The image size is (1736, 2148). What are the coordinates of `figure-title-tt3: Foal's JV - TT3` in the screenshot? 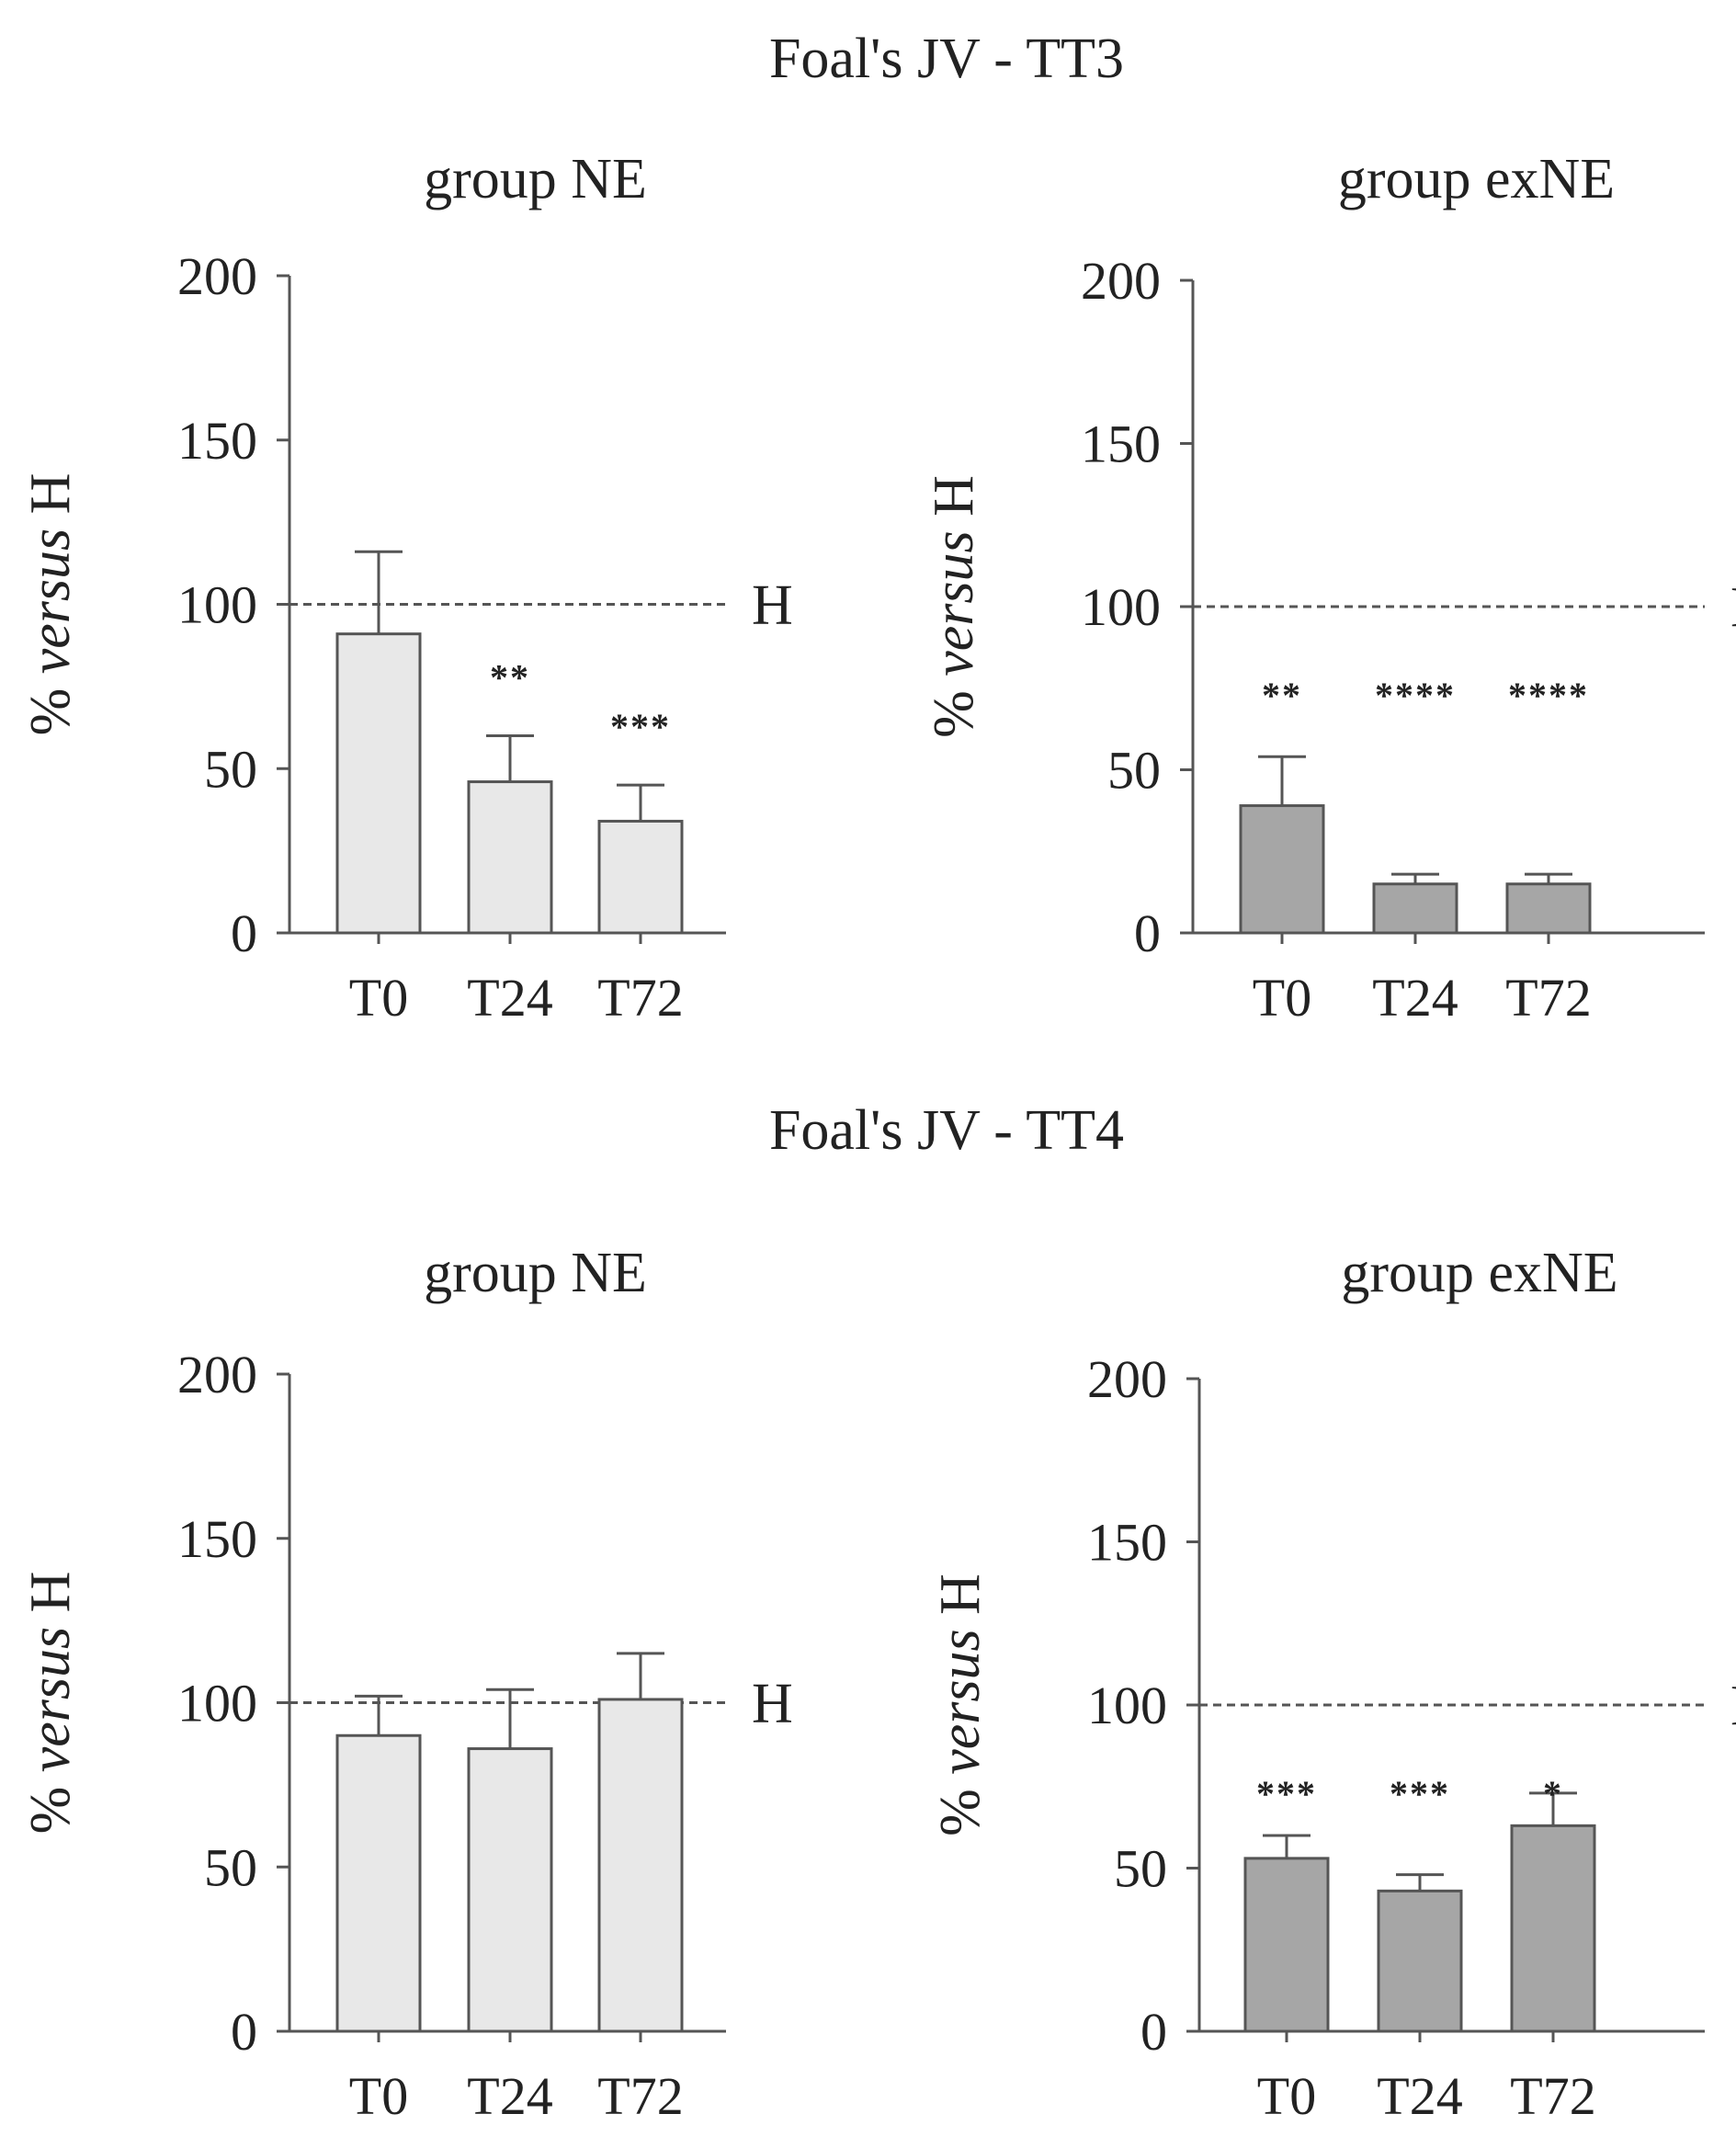 It's located at (946, 59).